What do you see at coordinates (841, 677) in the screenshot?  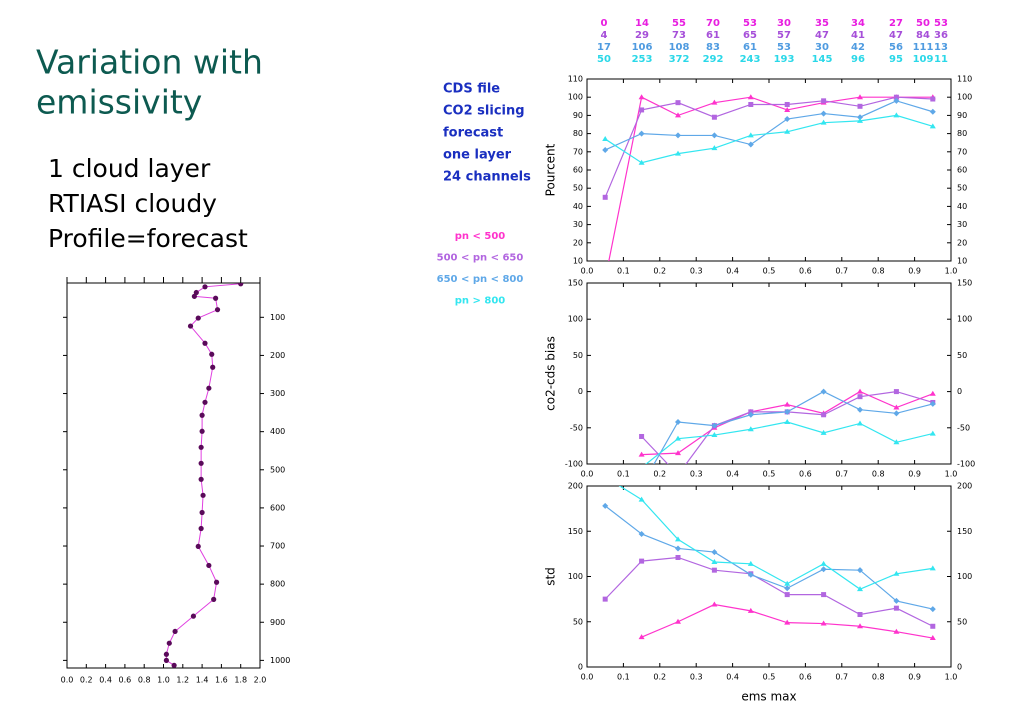 I see `x-tick-label: 0.7` at bounding box center [841, 677].